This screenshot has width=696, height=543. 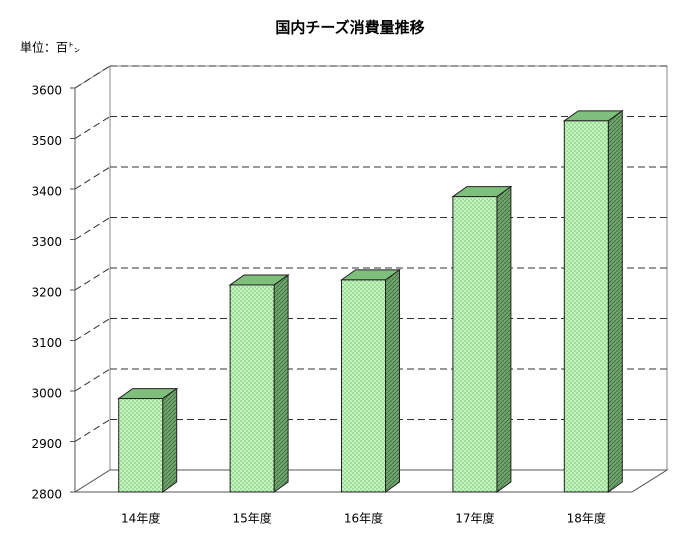 I want to click on y-tick-label: 3100, so click(x=46, y=343).